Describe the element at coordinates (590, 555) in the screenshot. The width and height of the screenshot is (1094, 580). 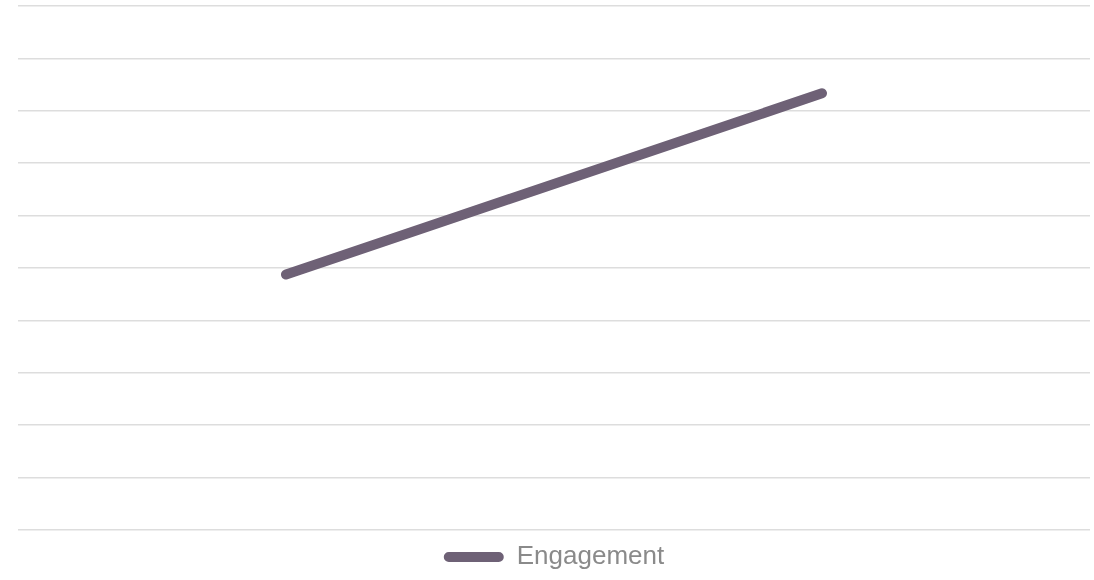
I see `legend-label: Engagement` at that location.